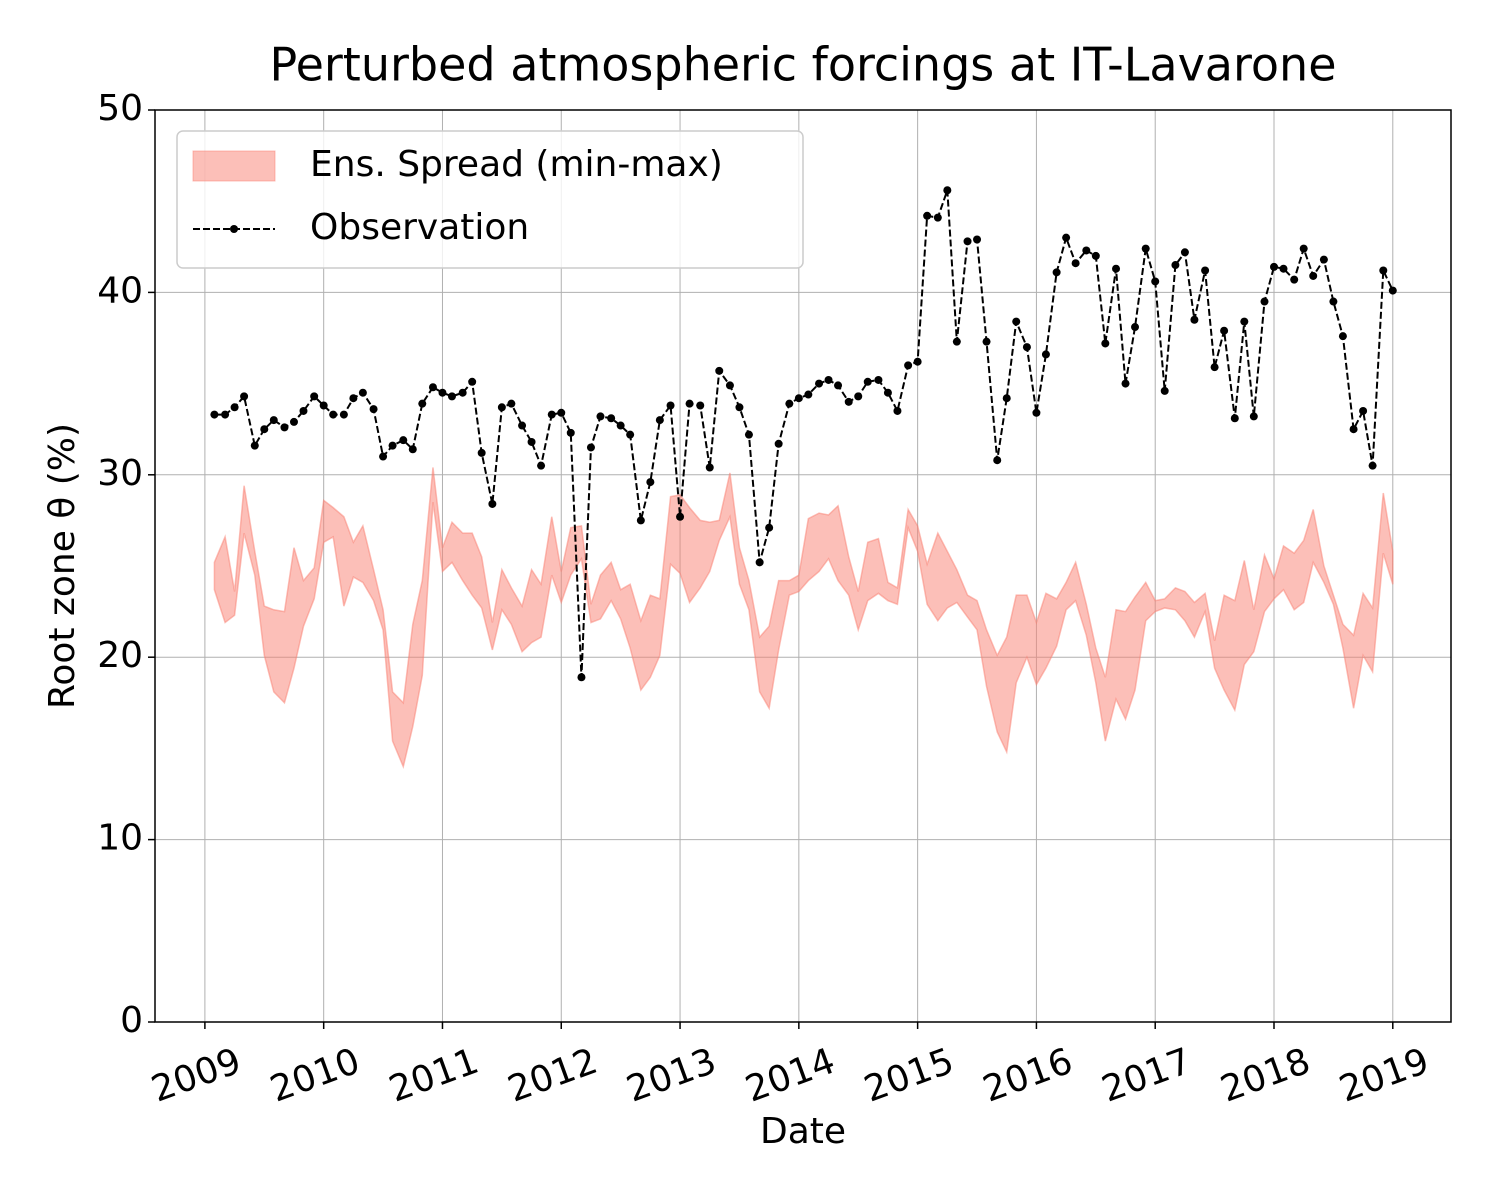 This screenshot has width=1500, height=1200. Describe the element at coordinates (671, 1076) in the screenshot. I see `x-tick-label: 2013` at that location.